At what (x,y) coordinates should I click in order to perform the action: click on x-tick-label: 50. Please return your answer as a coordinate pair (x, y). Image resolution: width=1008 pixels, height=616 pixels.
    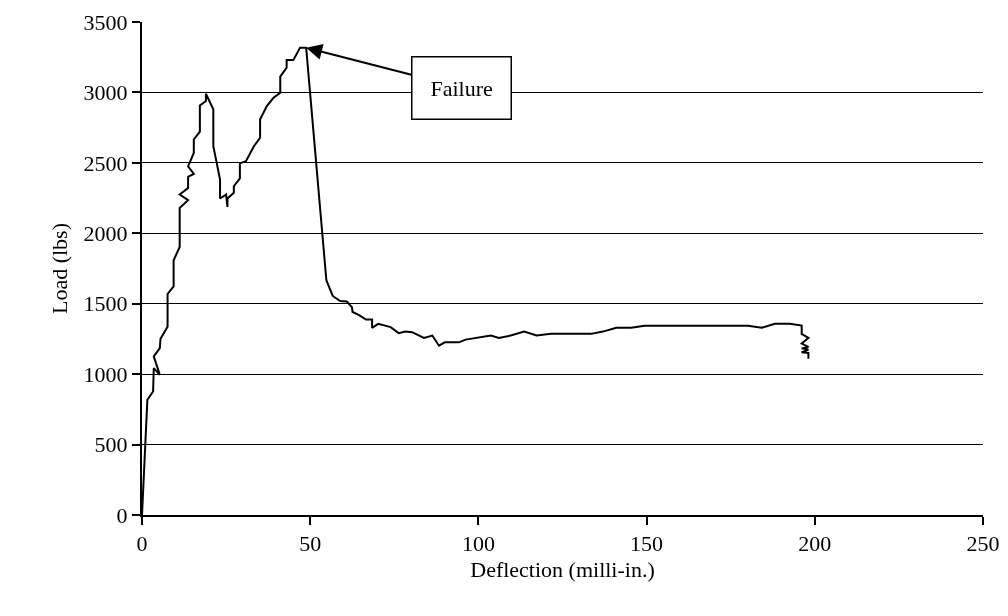
    Looking at the image, I should click on (310, 544).